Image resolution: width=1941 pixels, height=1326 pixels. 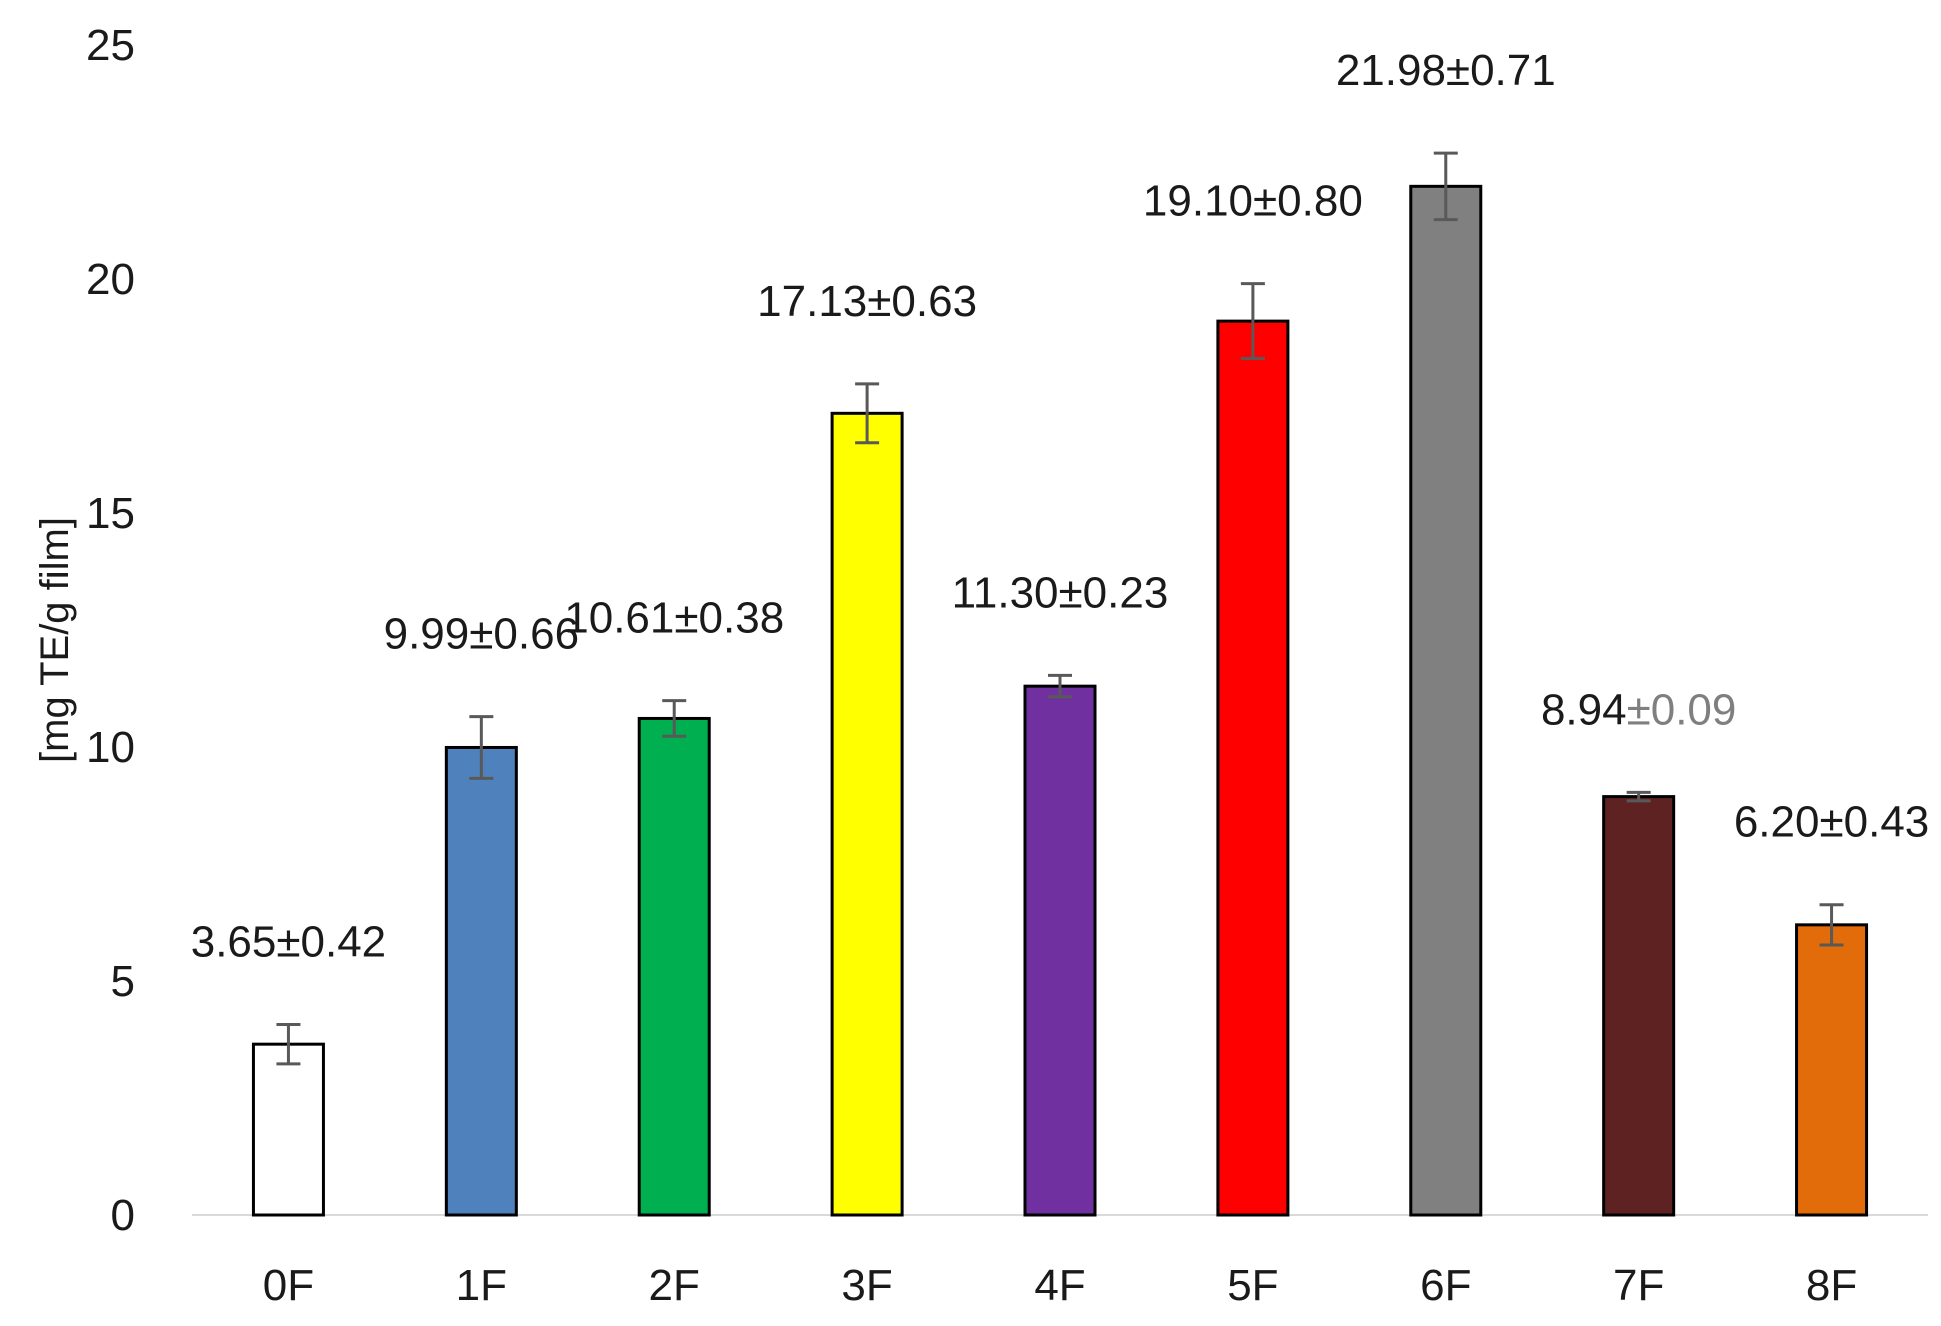 What do you see at coordinates (123, 981) in the screenshot?
I see `y-tick-label: 5` at bounding box center [123, 981].